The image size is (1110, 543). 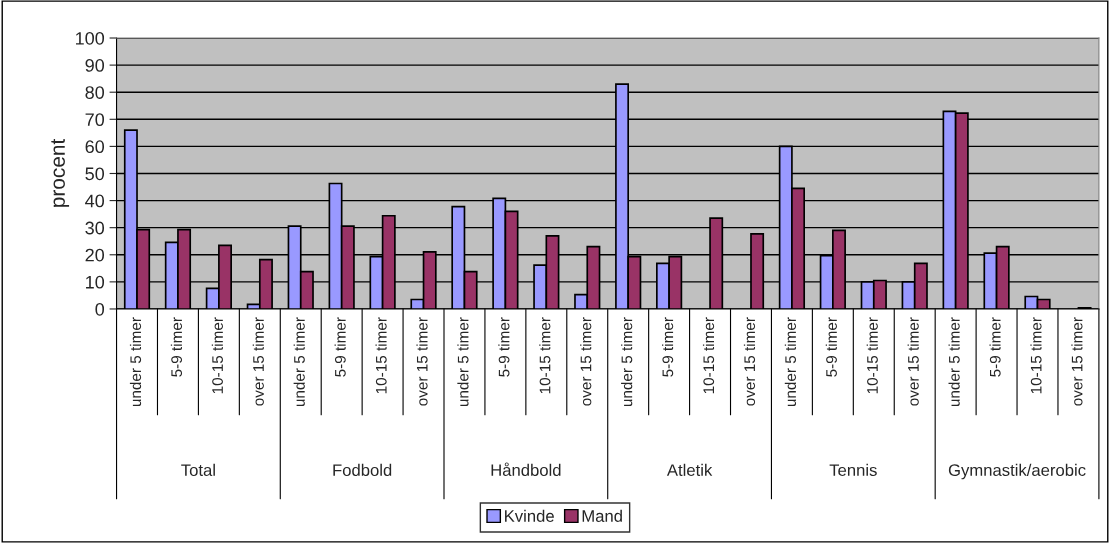 I want to click on y-tick-label: 90, so click(x=95, y=65).